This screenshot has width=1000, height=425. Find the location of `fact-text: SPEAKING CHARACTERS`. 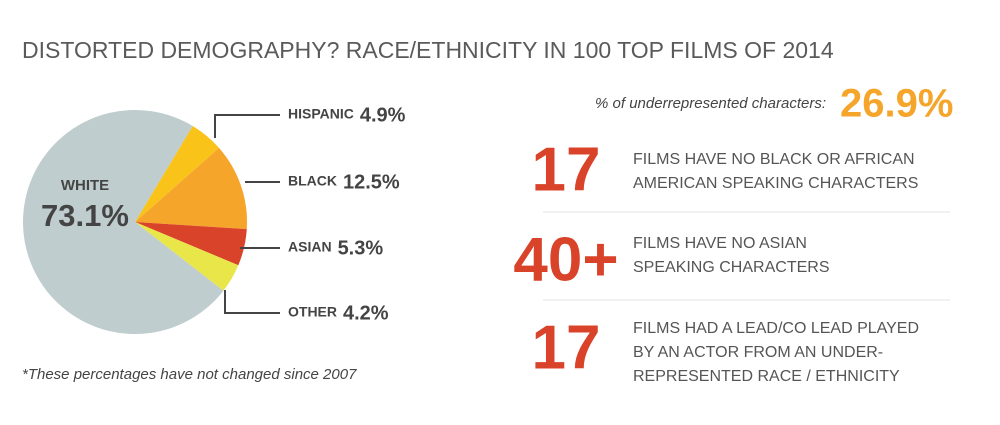

fact-text: SPEAKING CHARACTERS is located at coordinates (731, 267).